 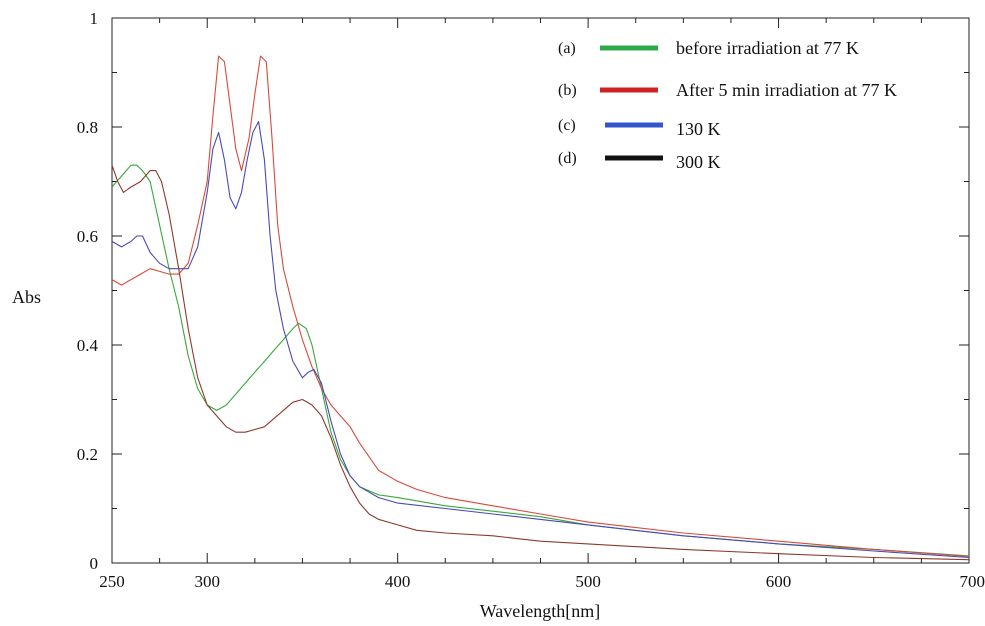 What do you see at coordinates (567, 158) in the screenshot?
I see `legend-tag: (d)` at bounding box center [567, 158].